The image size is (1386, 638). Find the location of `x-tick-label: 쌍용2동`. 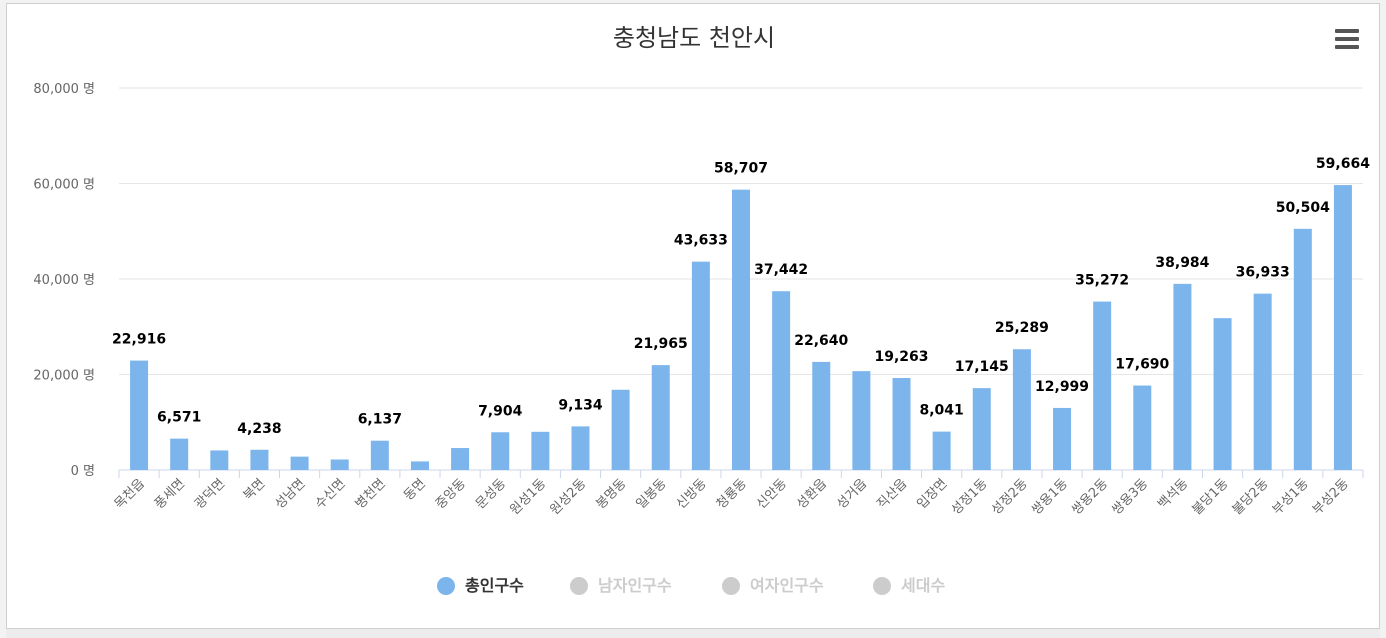

x-tick-label: 쌍용2동 is located at coordinates (1090, 497).